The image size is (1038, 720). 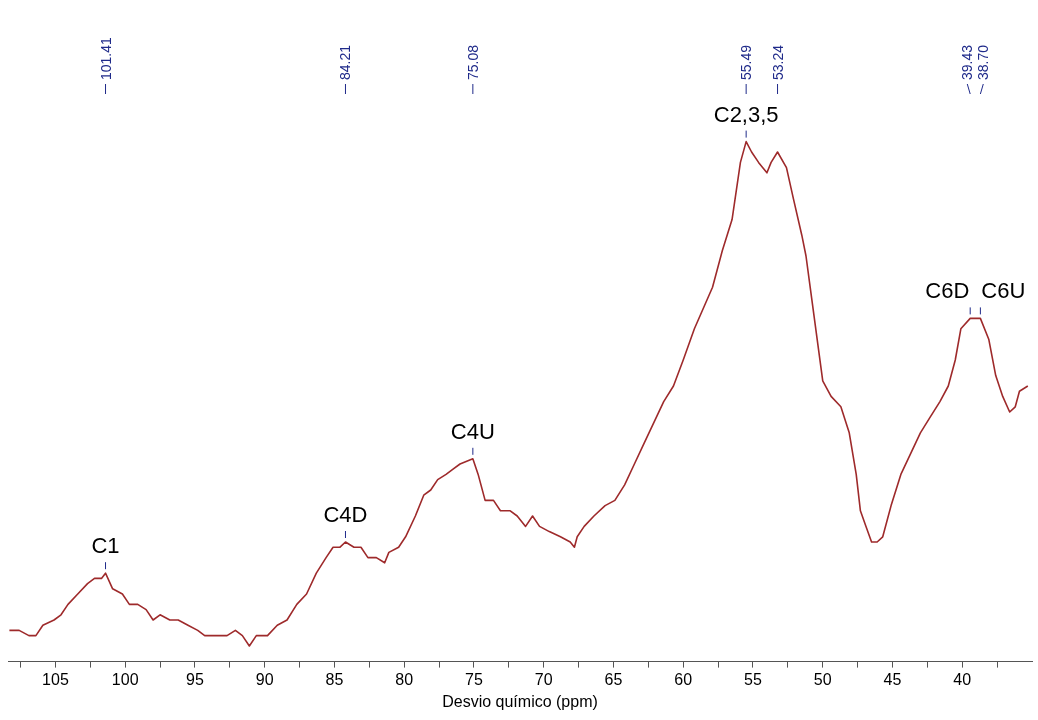 I want to click on annotation: 53.24, so click(x=777, y=62).